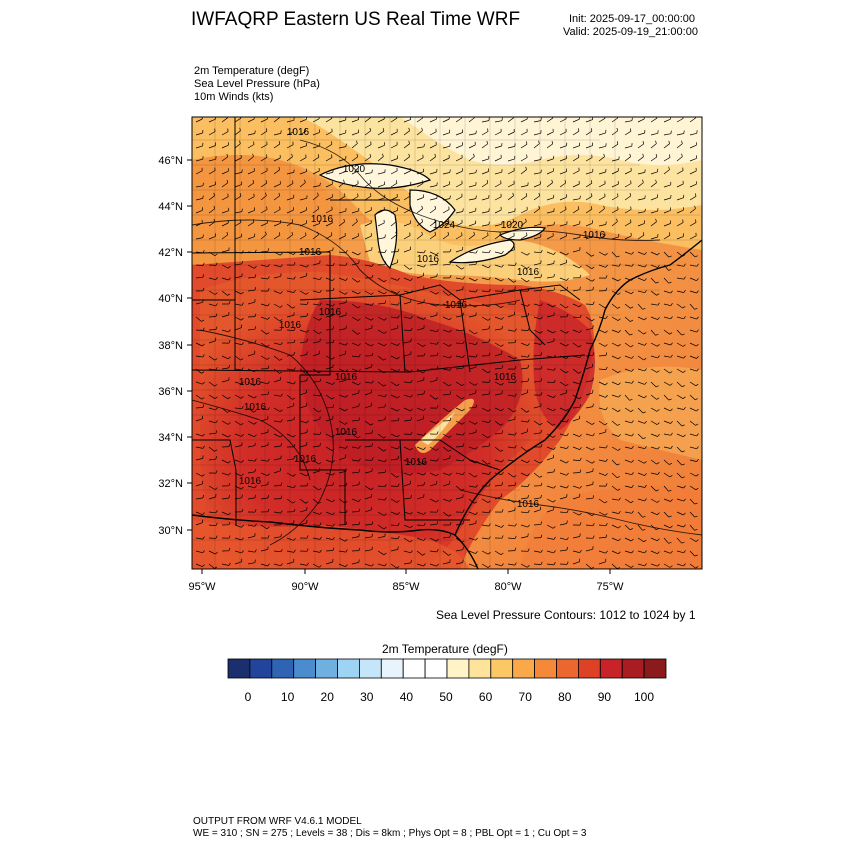 The image size is (850, 850). What do you see at coordinates (406, 587) in the screenshot?
I see `lon-tick-label: 85°W` at bounding box center [406, 587].